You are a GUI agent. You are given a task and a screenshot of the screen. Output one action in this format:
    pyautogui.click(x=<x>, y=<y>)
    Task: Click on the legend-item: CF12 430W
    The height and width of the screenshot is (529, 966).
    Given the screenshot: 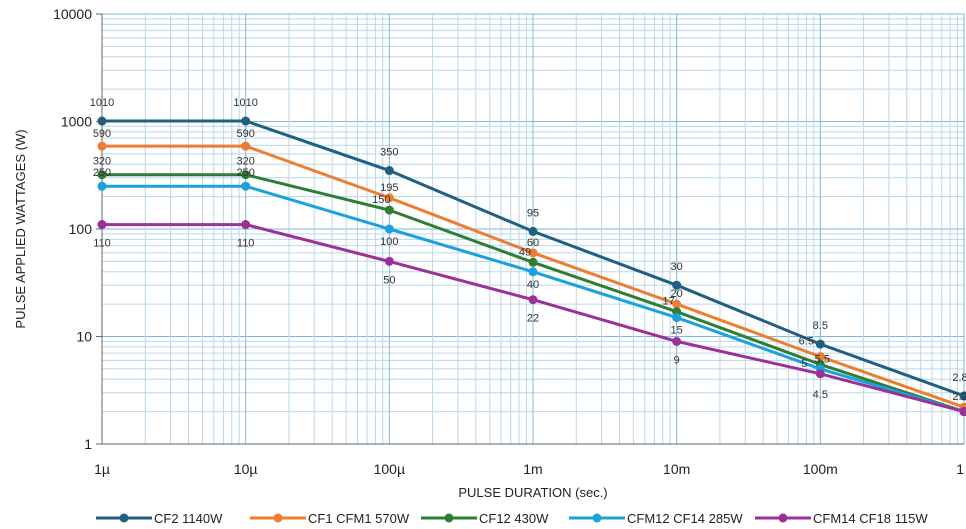 What is the action you would take?
    pyautogui.click(x=485, y=518)
    